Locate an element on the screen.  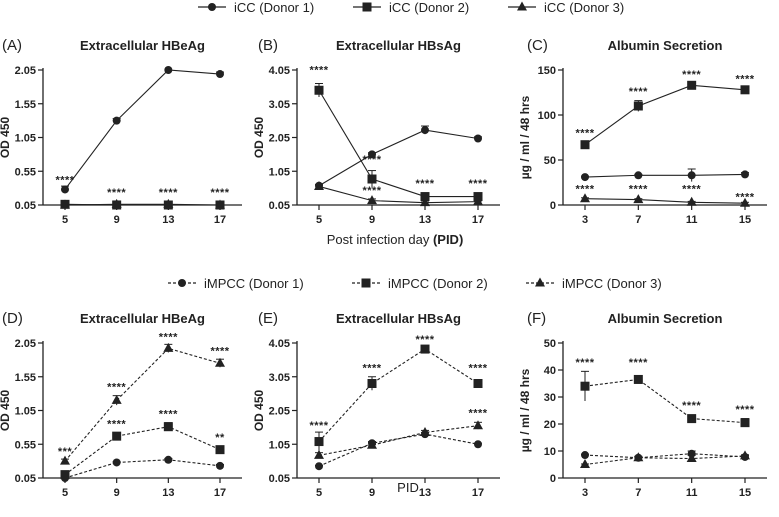
series-square is located at coordinates (665, 399).